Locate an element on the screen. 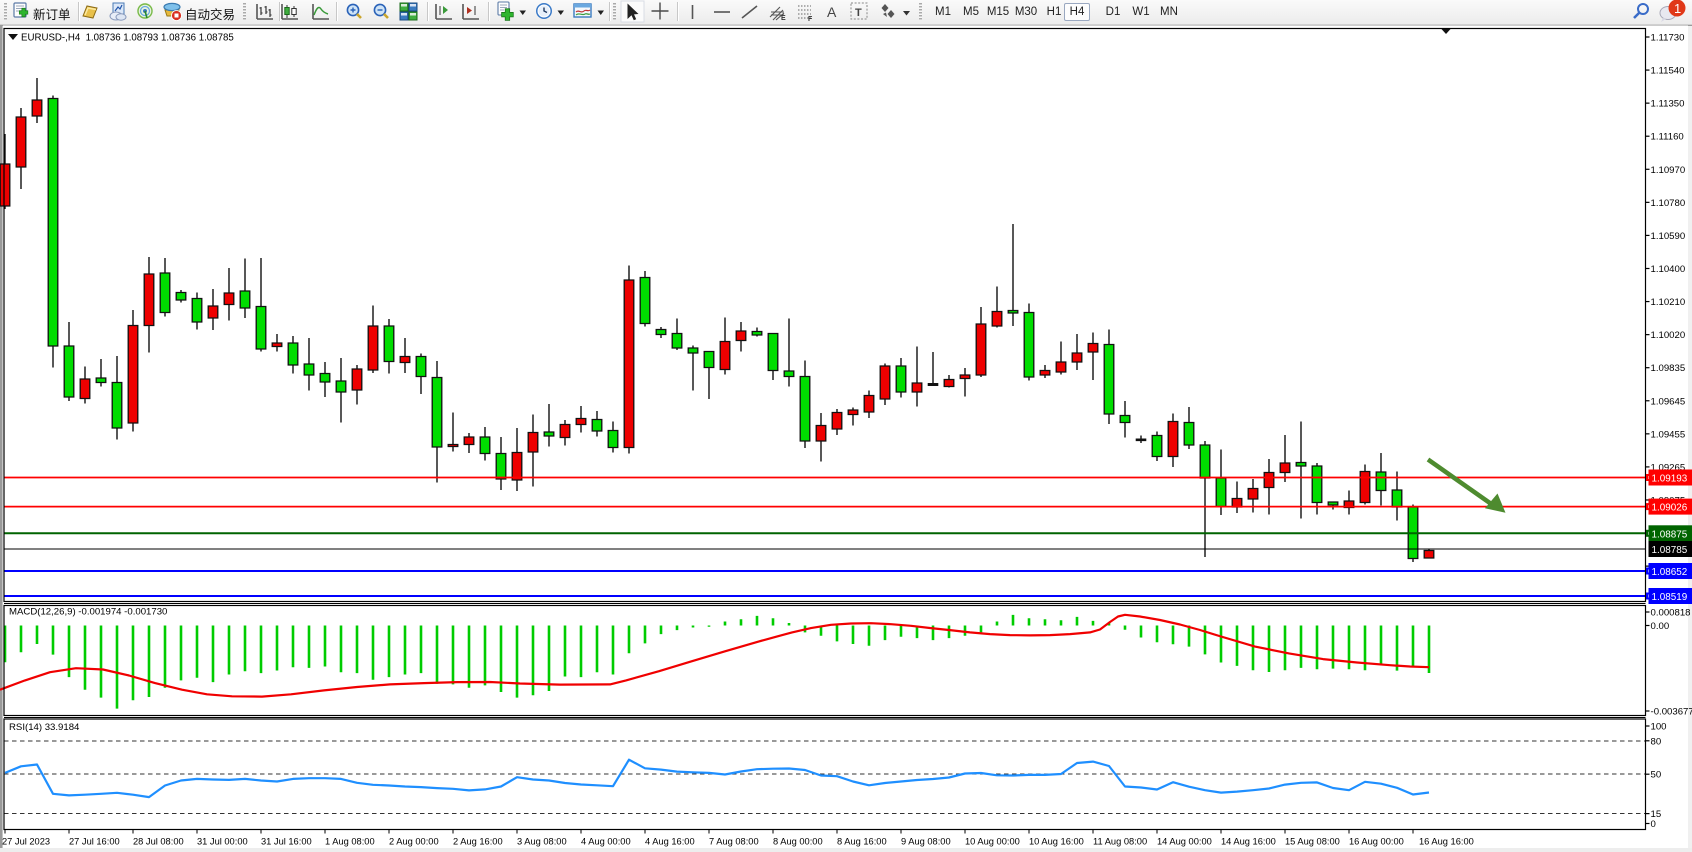 Image resolution: width=1692 pixels, height=852 pixels. svg-text: 31 Jul 16:00 is located at coordinates (286, 842).